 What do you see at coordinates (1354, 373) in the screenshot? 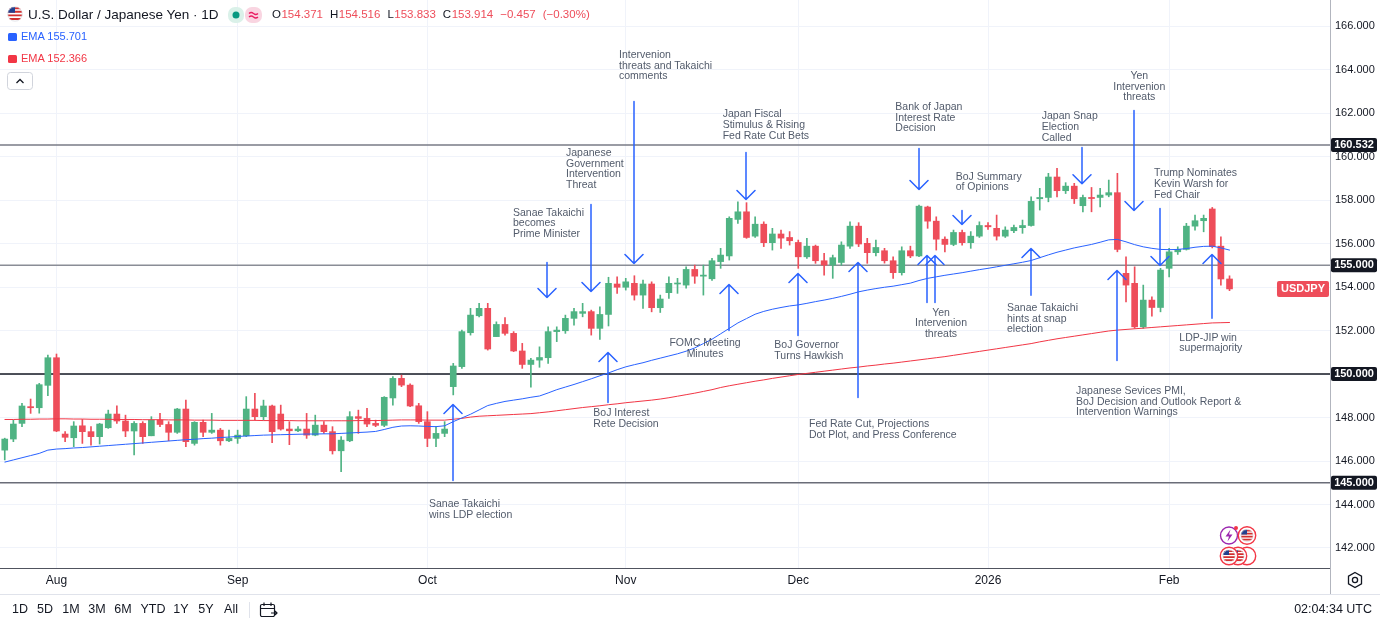
I see `ref-line-label: 150.000` at bounding box center [1354, 373].